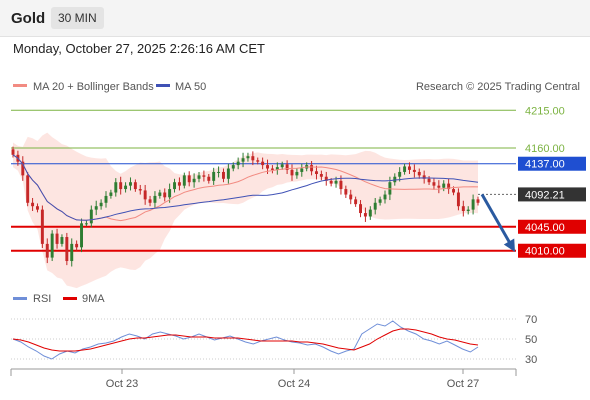  Describe the element at coordinates (93, 87) in the screenshot. I see `ma20-legend-label: MA 20 + Bollinger Bands` at that location.